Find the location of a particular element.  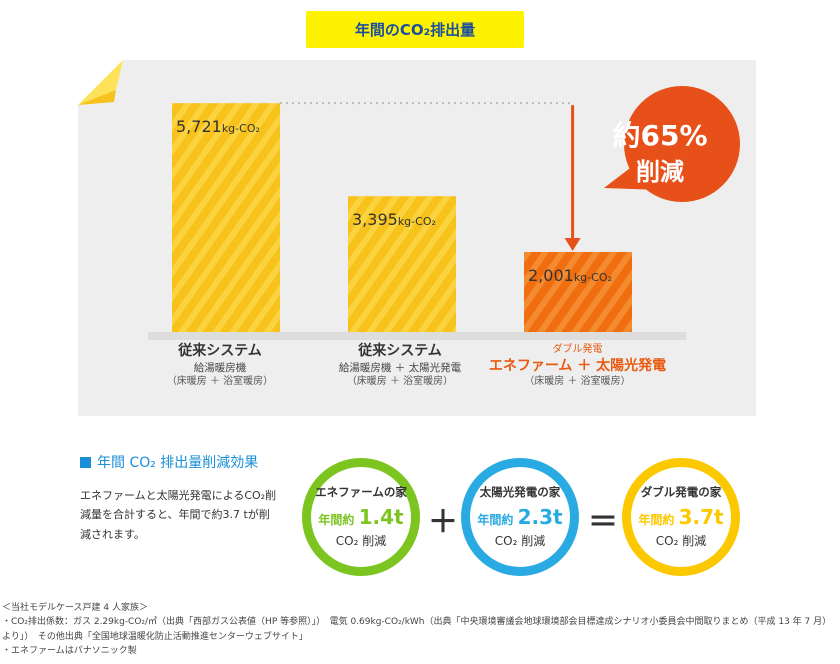

category-label-double-generation: ダブル発電 エネファーム ＋ 太陽光発電 （床暖房 ＋ 浴室暖房） is located at coordinates (577, 366).